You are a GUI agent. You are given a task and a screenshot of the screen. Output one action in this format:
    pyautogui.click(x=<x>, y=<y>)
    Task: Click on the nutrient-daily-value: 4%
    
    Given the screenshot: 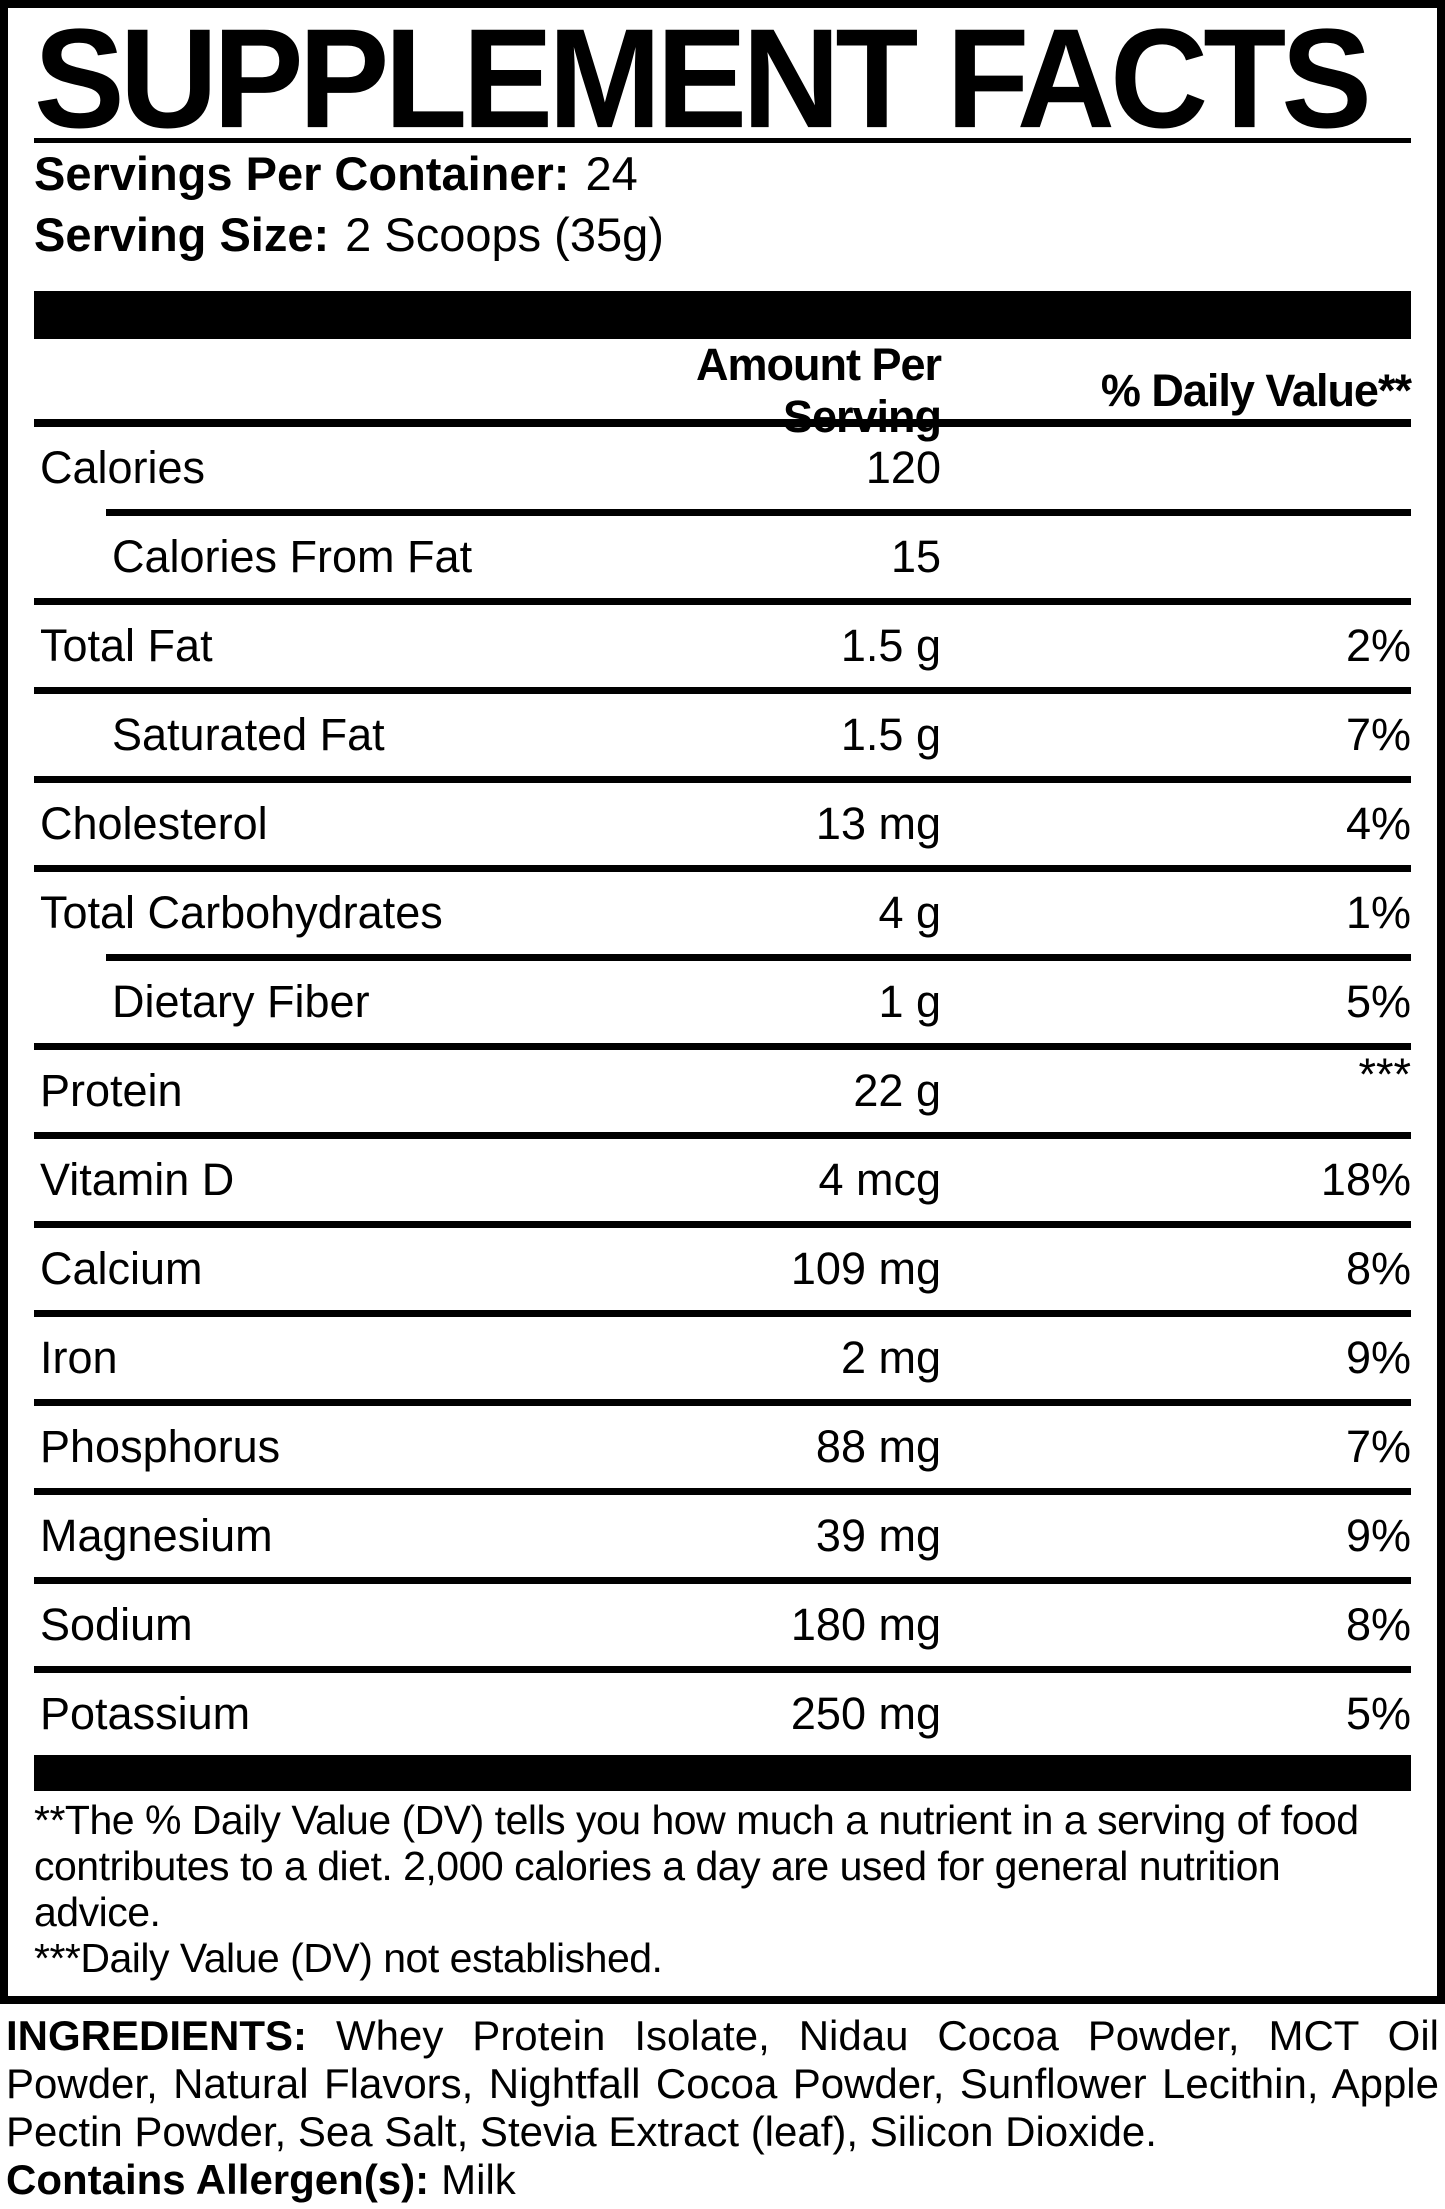 What is the action you would take?
    pyautogui.click(x=1378, y=823)
    